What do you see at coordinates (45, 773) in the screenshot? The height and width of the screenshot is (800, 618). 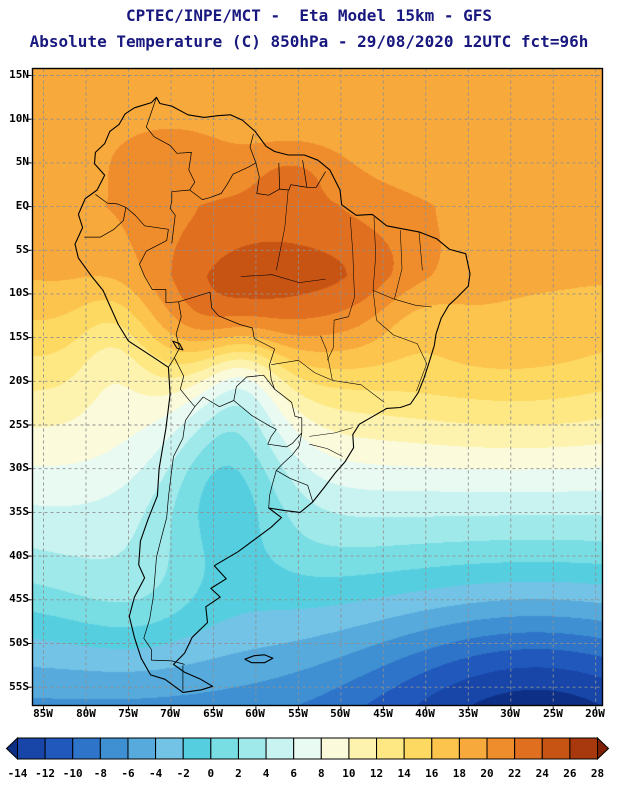 I see `colorbar-tick-label: -12` at bounding box center [45, 773].